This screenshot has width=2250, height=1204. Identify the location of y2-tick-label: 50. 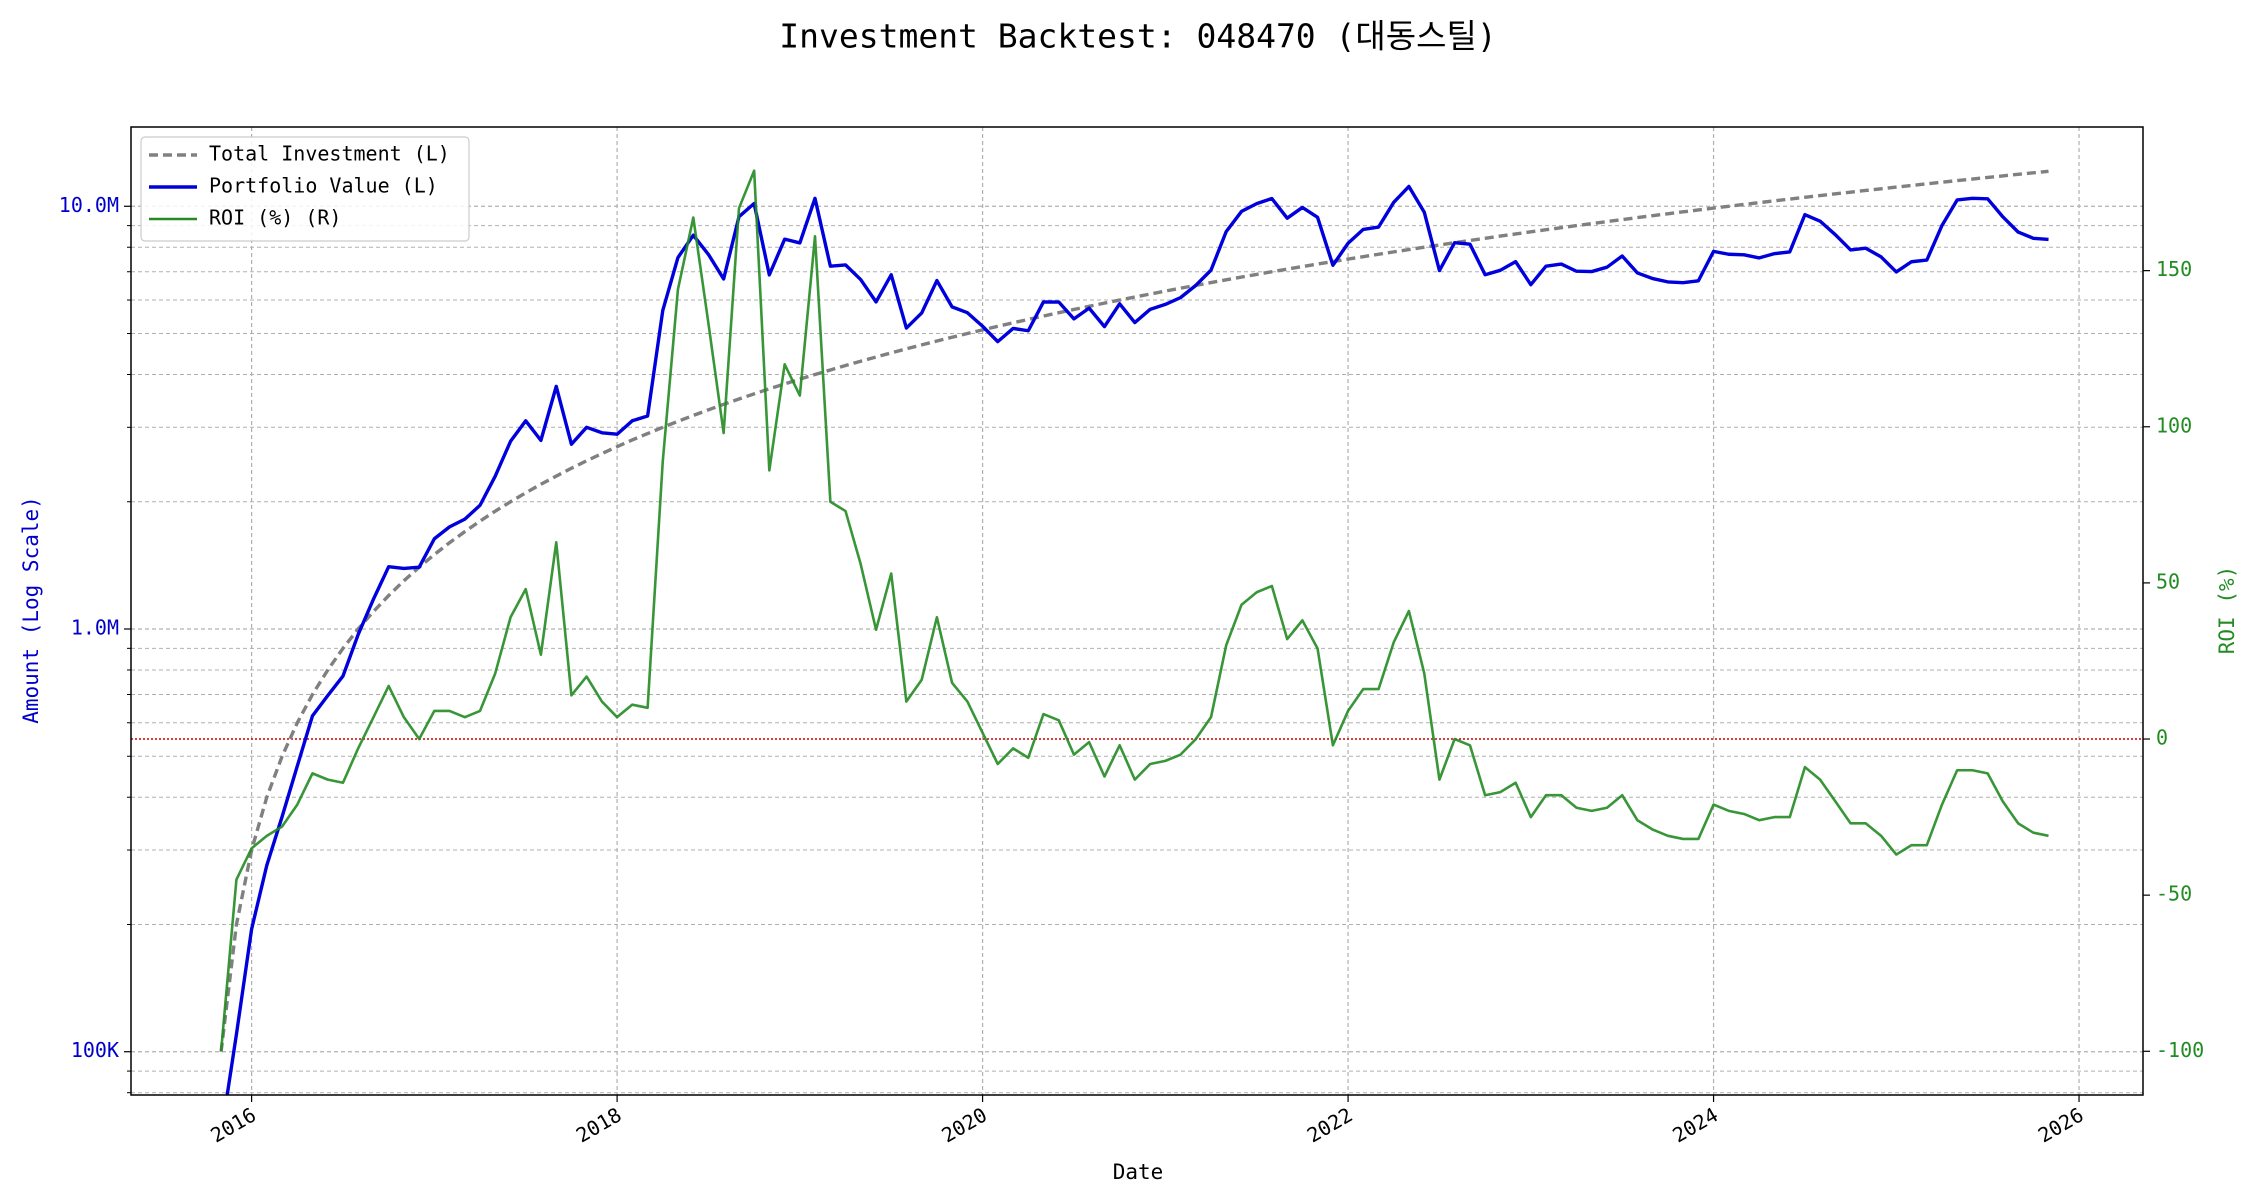
(2168, 581).